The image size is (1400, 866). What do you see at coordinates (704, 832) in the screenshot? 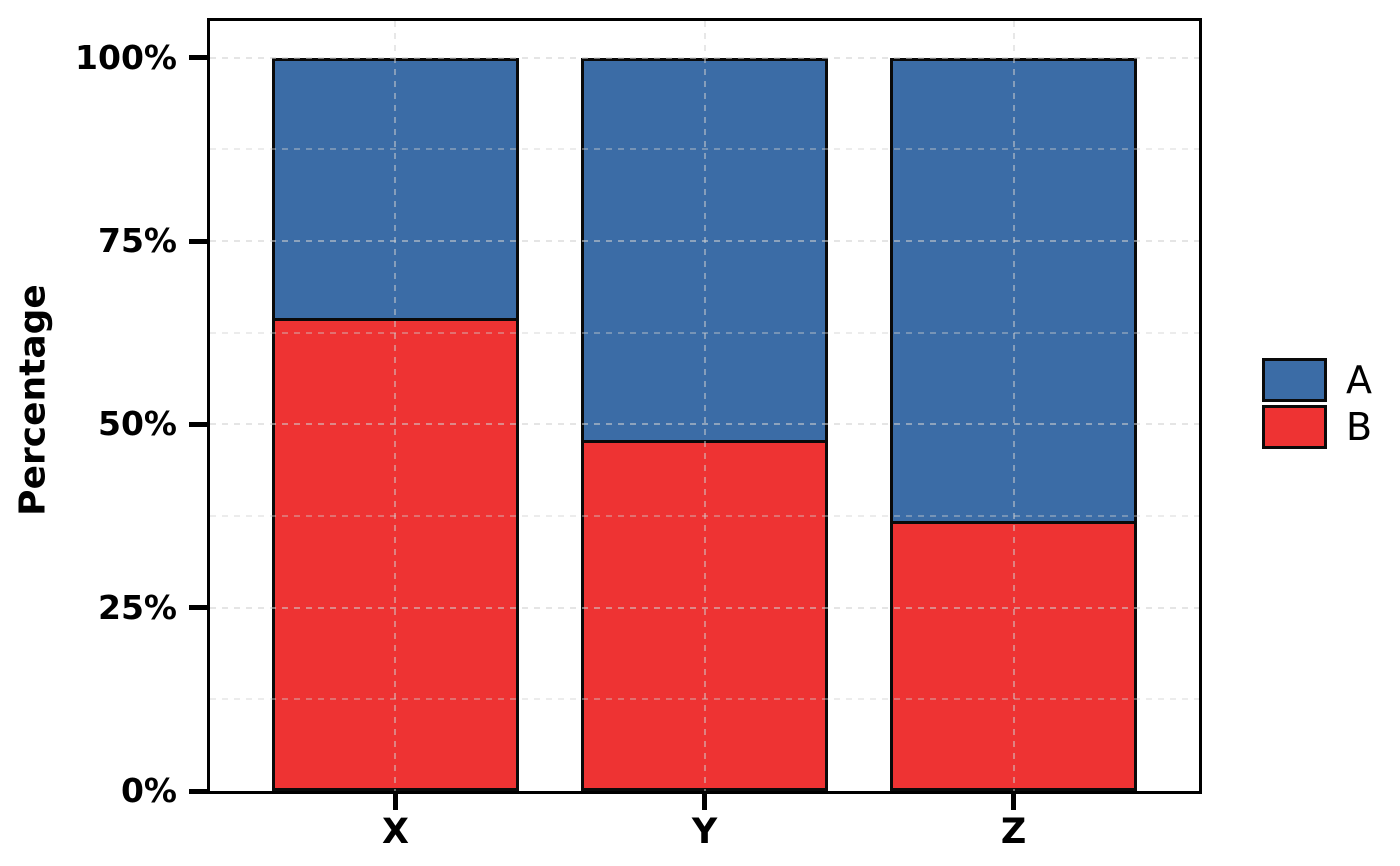
I see `x-tick-label-Y: Y` at bounding box center [704, 832].